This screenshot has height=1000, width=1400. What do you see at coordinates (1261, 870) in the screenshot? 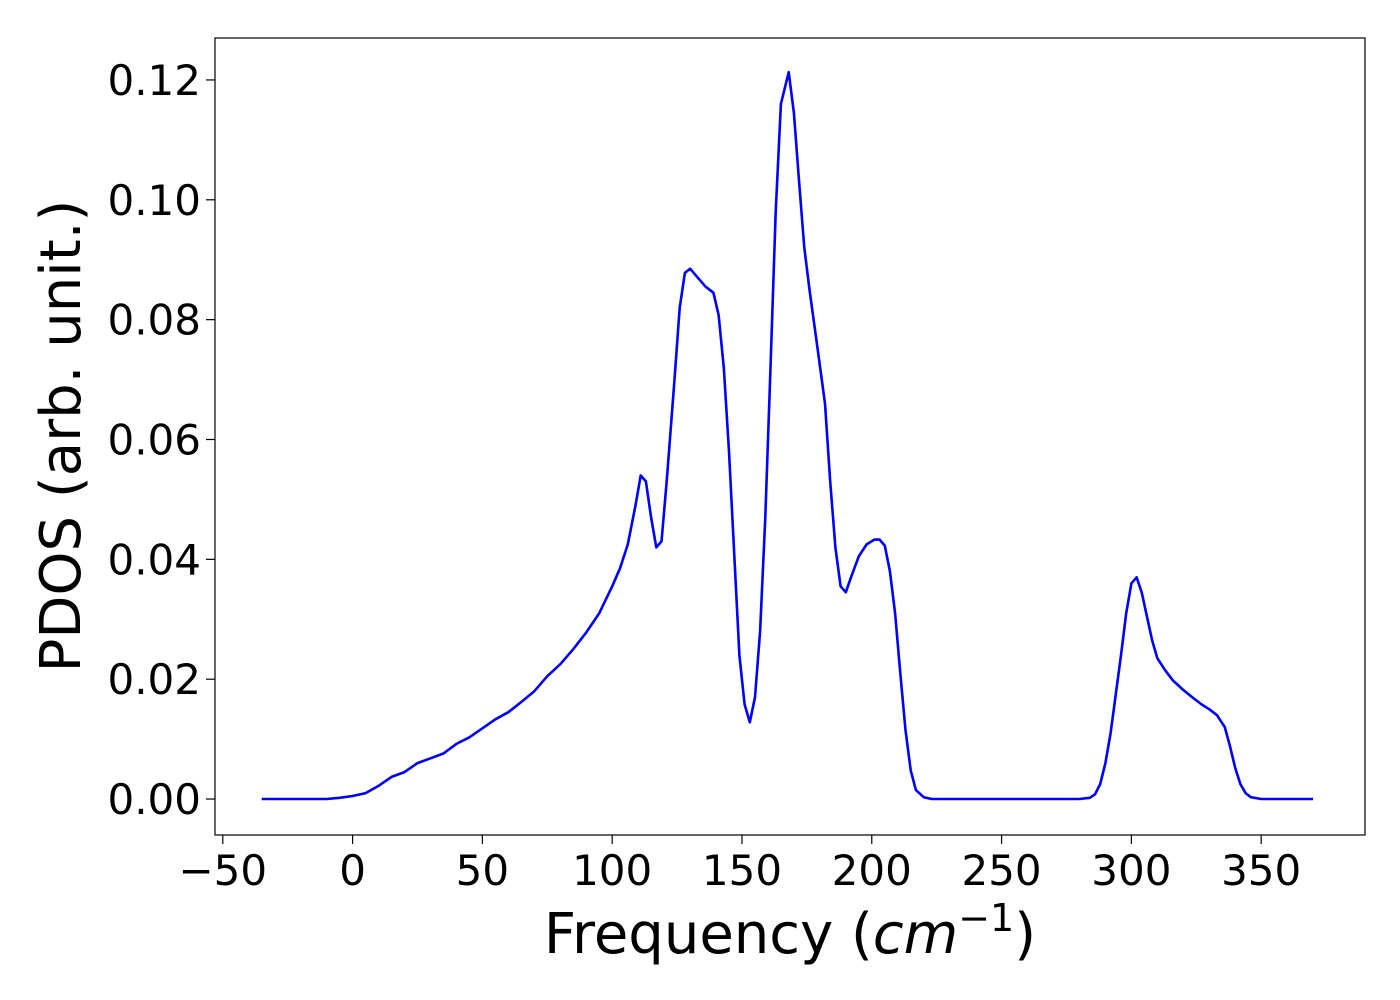
I see `x-tick-label: 350` at bounding box center [1261, 870].